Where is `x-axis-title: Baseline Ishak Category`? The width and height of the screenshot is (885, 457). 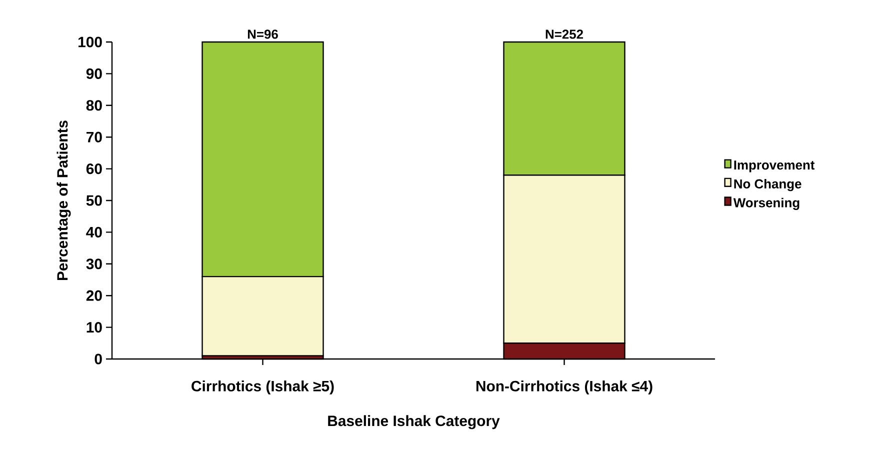 x-axis-title: Baseline Ishak Category is located at coordinates (414, 422).